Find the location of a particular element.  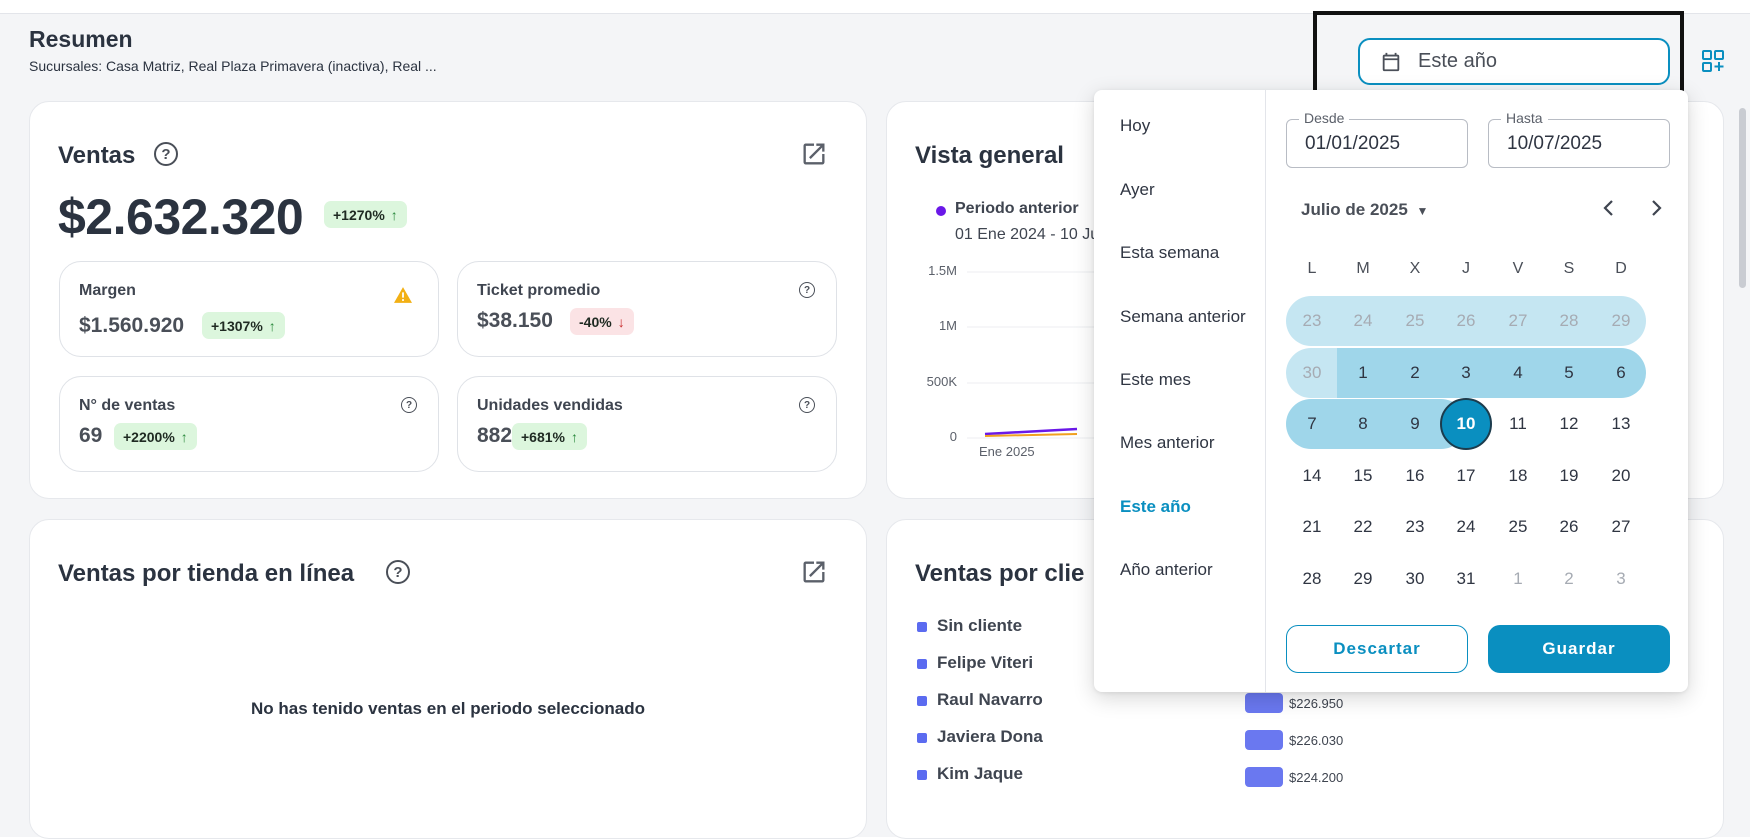

to-date-field: Hasta 10/07/2025 is located at coordinates (1579, 139).